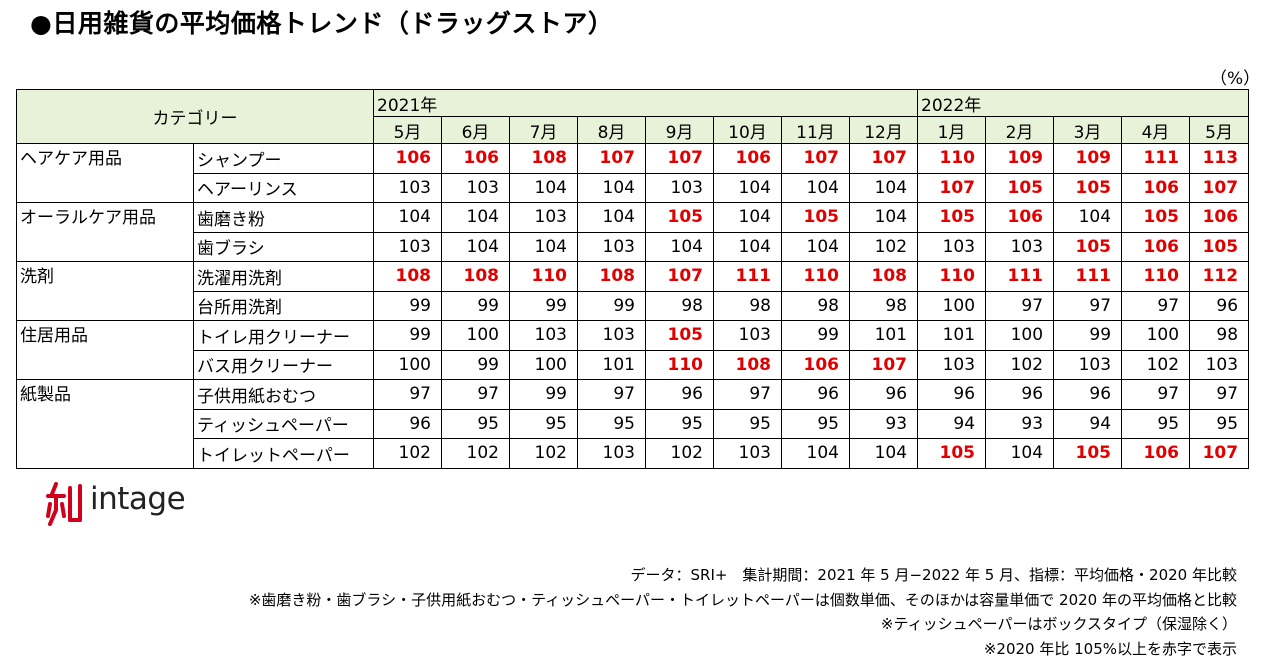 The width and height of the screenshot is (1277, 669). What do you see at coordinates (1219, 423) in the screenshot?
I see `value-cell: 95` at bounding box center [1219, 423].